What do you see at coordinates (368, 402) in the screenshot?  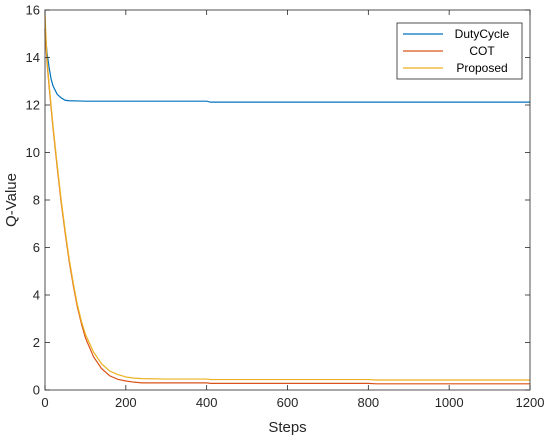 I see `x-tick-label: 800` at bounding box center [368, 402].